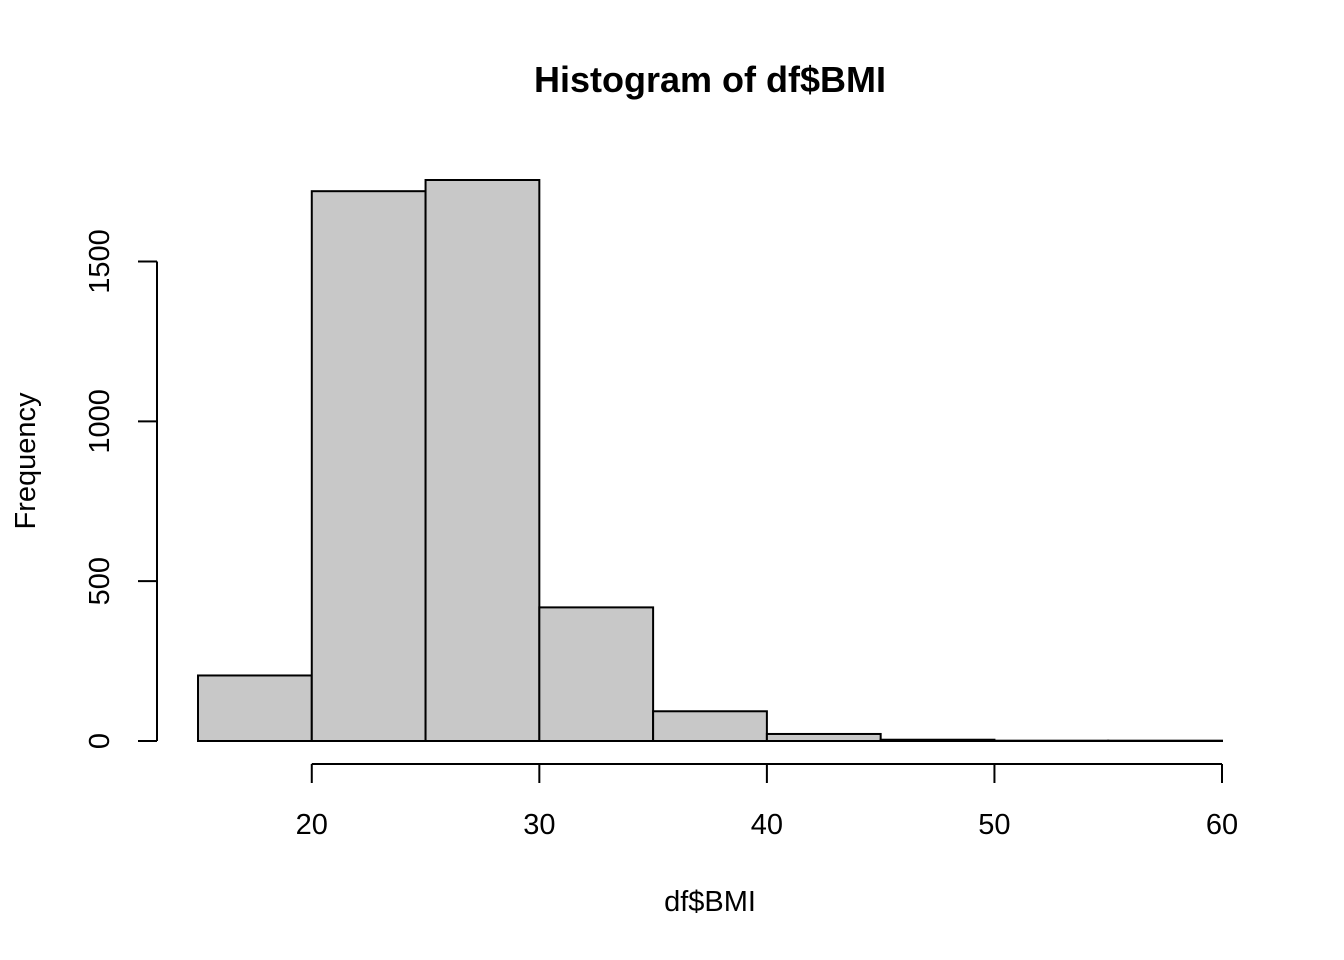 The image size is (1344, 960). What do you see at coordinates (26, 461) in the screenshot?
I see `y-axis-label: Frequency` at bounding box center [26, 461].